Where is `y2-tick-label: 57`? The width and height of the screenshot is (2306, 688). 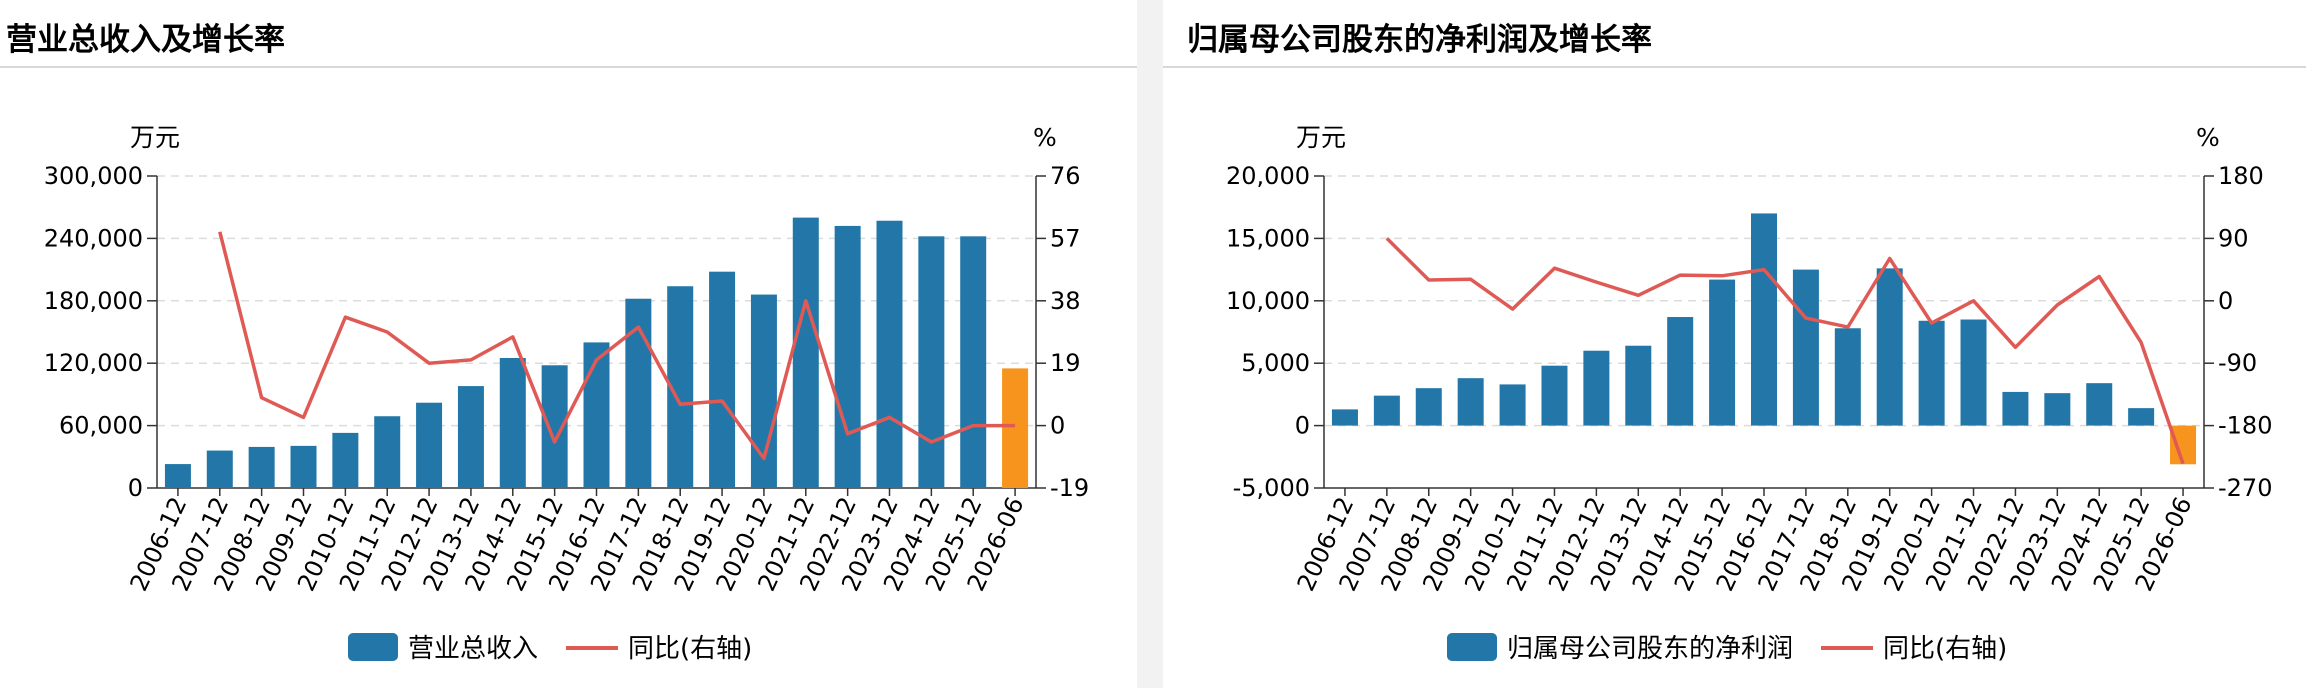
y2-tick-label: 57 is located at coordinates (1065, 238).